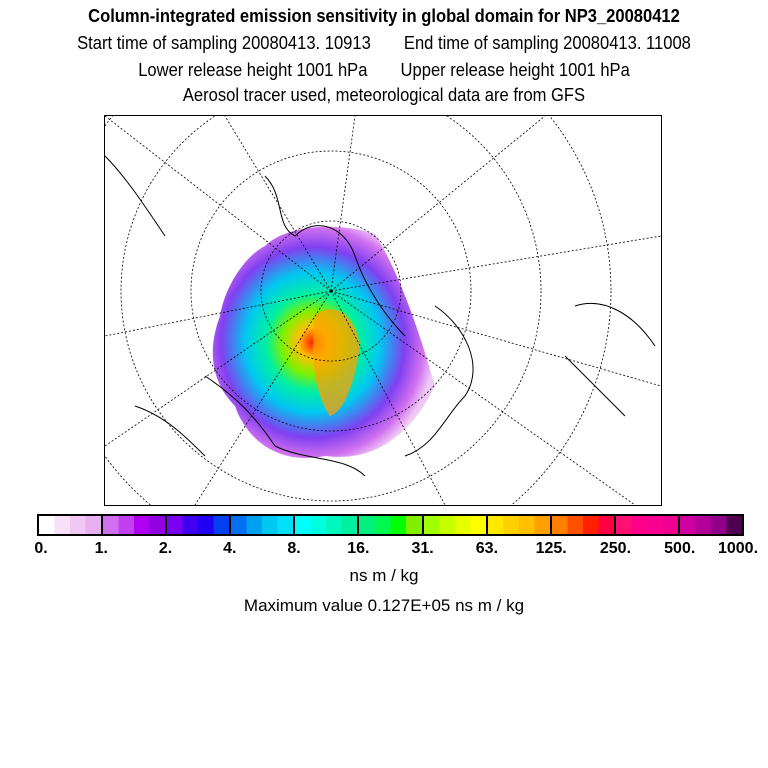 The image size is (768, 768). Describe the element at coordinates (336, 362) in the screenshot. I see `plume-core` at that location.